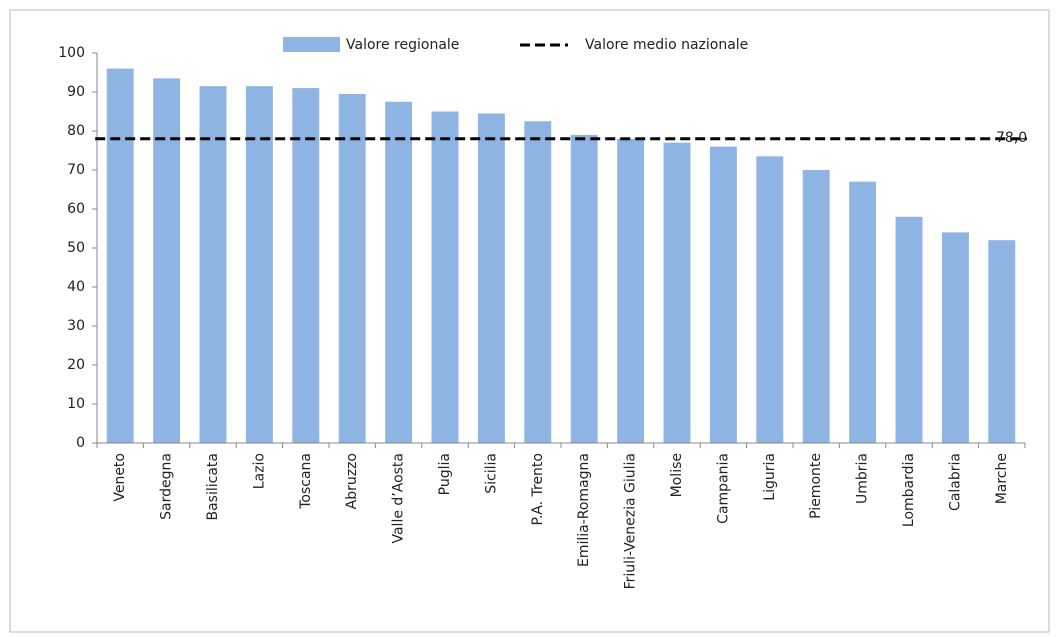 The width and height of the screenshot is (1059, 637). What do you see at coordinates (306, 481) in the screenshot?
I see `x-tick-label: Toscana` at bounding box center [306, 481].